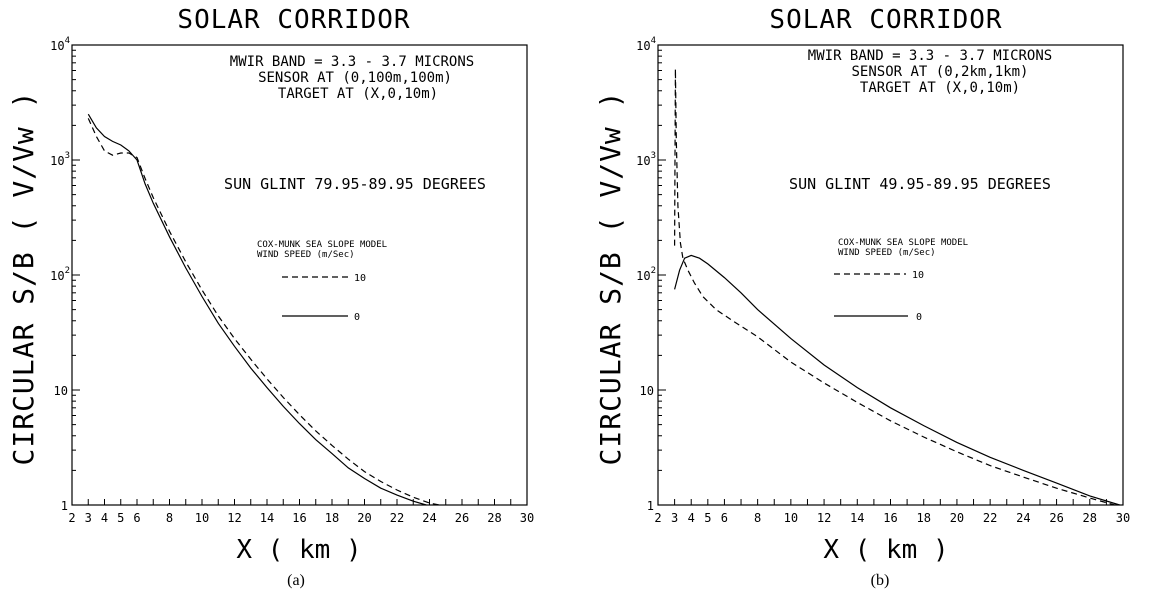  Describe the element at coordinates (355, 184) in the screenshot. I see `sun-glint-annotation: SUN GLINT 79.95-89.95 DEGREES` at that location.